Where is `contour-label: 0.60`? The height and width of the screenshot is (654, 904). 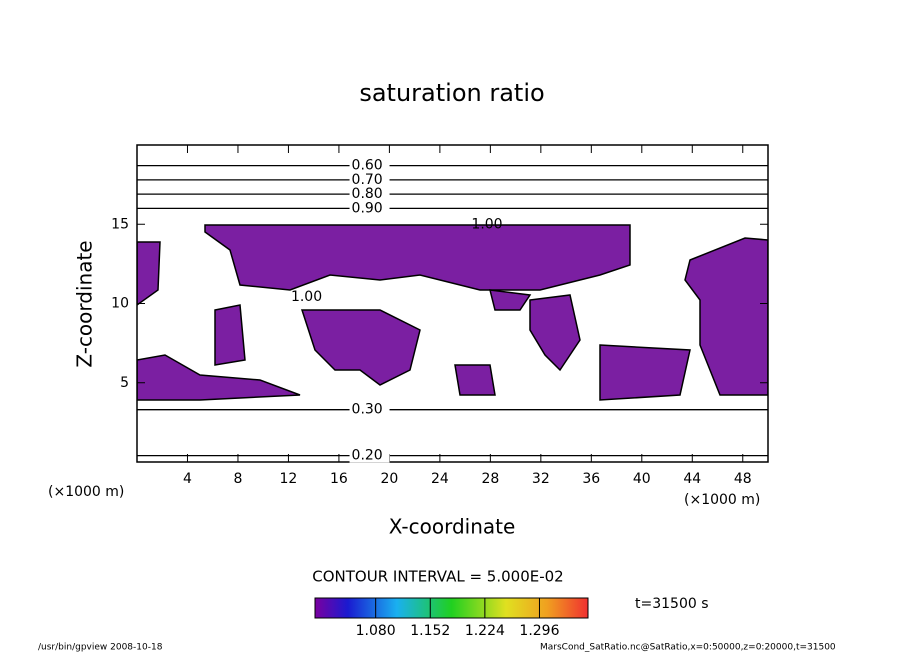 contour-label: 0.60 is located at coordinates (367, 166).